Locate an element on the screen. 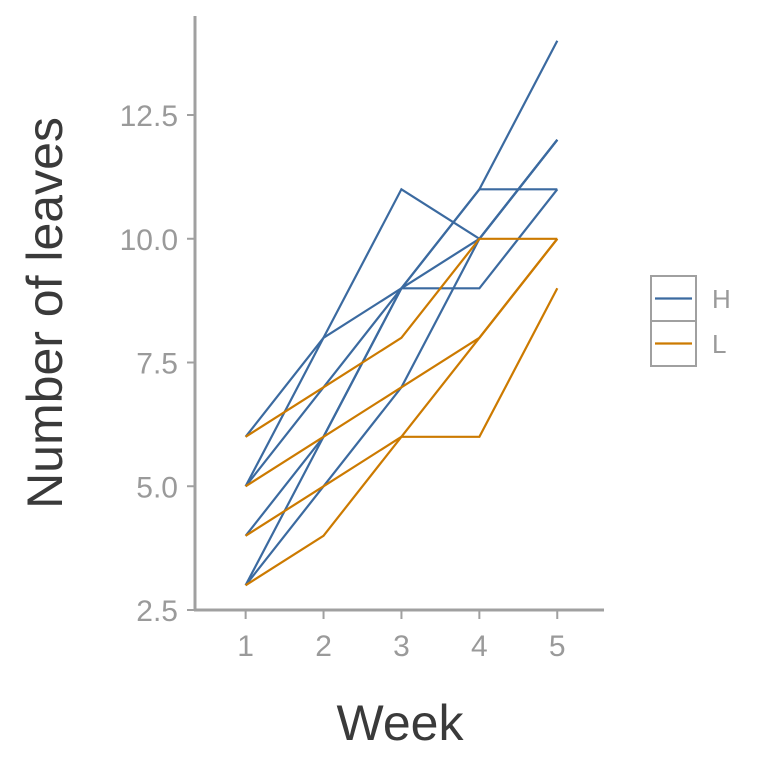 Image resolution: width=768 pixels, height=768 pixels. x-ticks: 1 2 3 4 5 is located at coordinates (401, 636).